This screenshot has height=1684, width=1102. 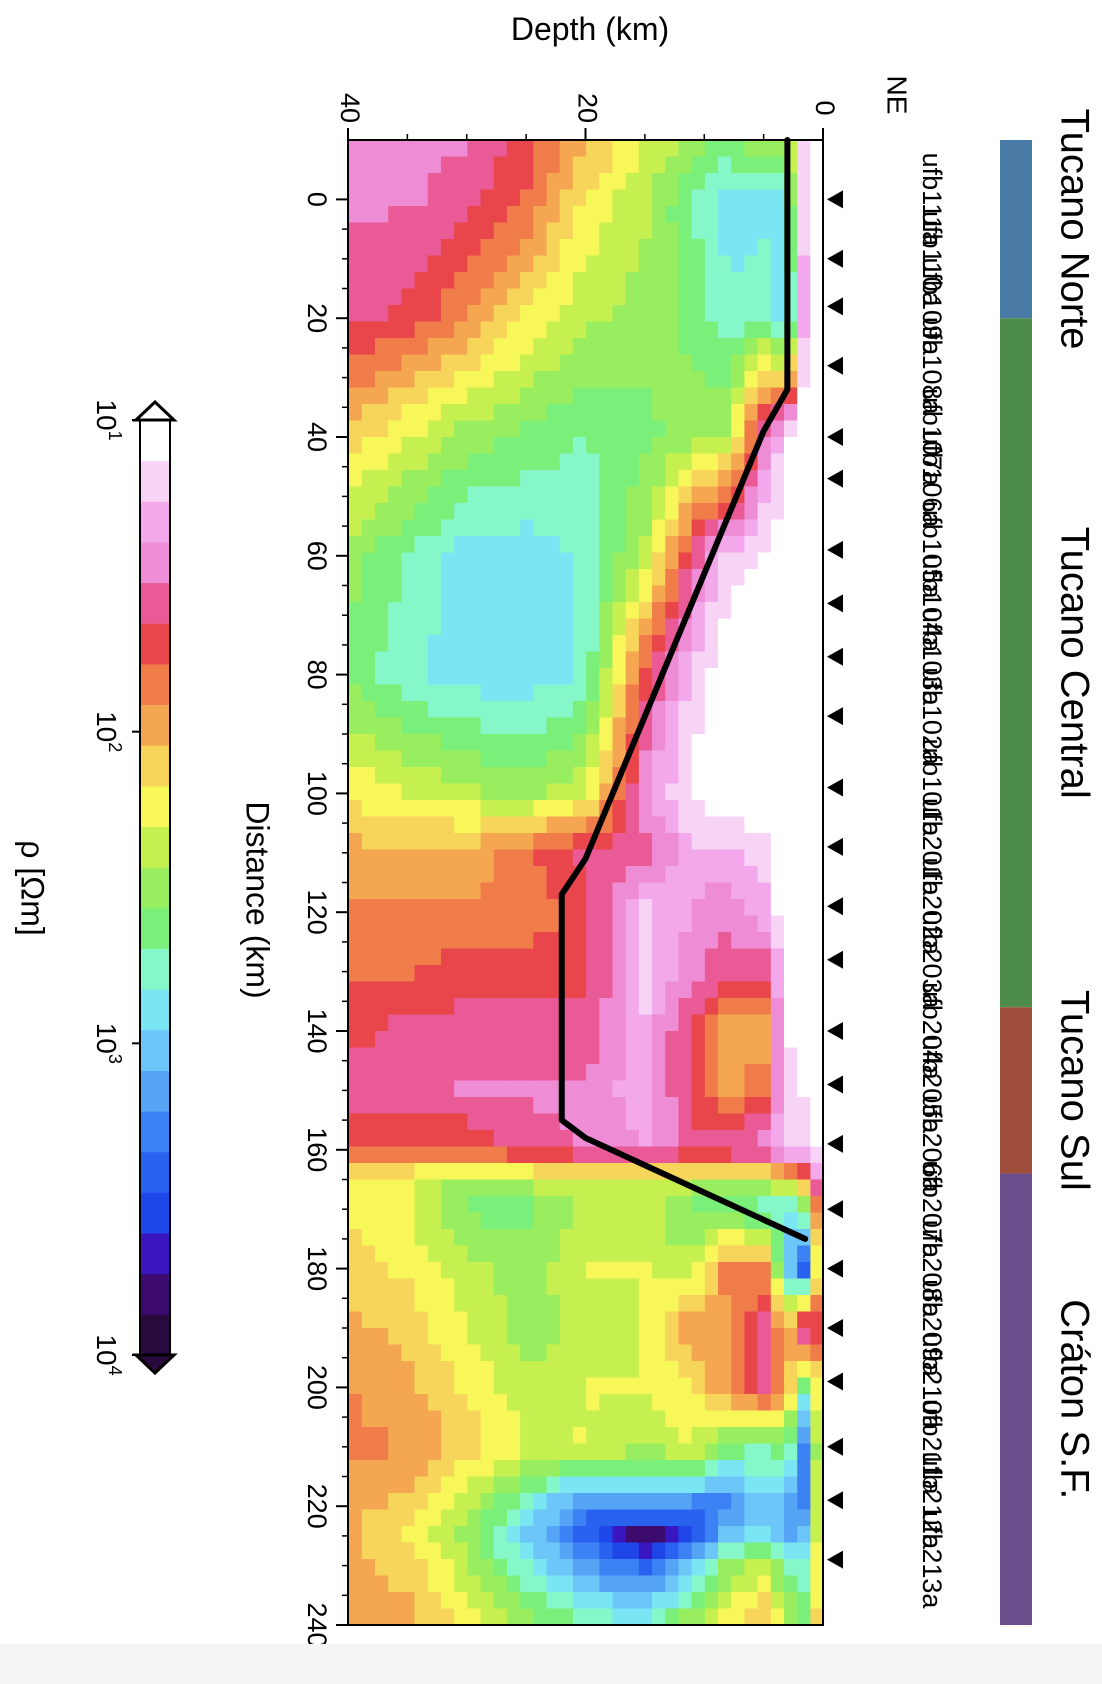 What do you see at coordinates (932, 716) in the screenshot?
I see `station-label: ufb102a` at bounding box center [932, 716].